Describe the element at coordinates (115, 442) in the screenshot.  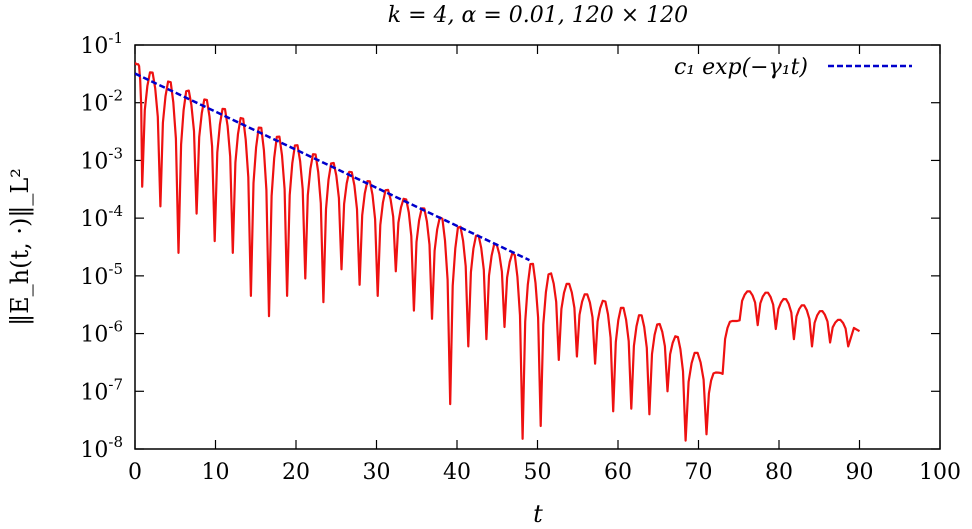
I see `y-tick-exponent: -8` at that location.